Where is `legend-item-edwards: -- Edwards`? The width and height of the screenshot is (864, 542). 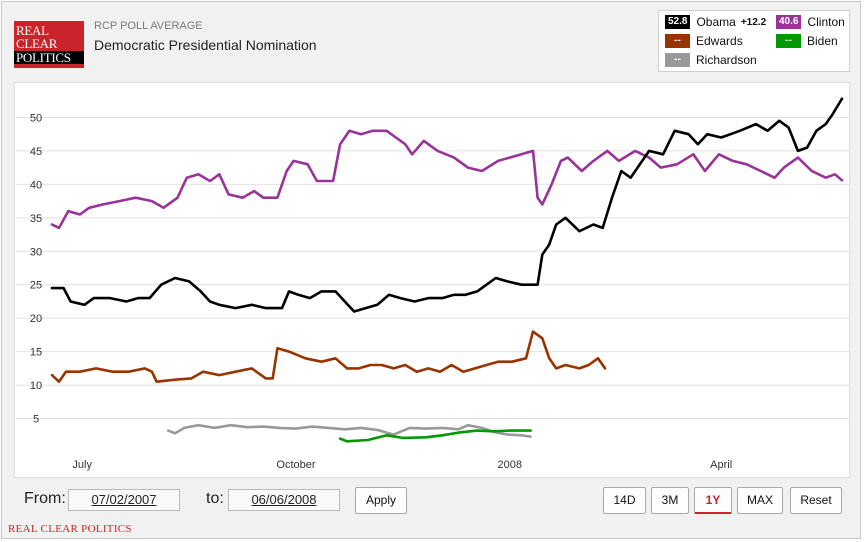 legend-item-edwards: -- Edwards is located at coordinates (704, 41).